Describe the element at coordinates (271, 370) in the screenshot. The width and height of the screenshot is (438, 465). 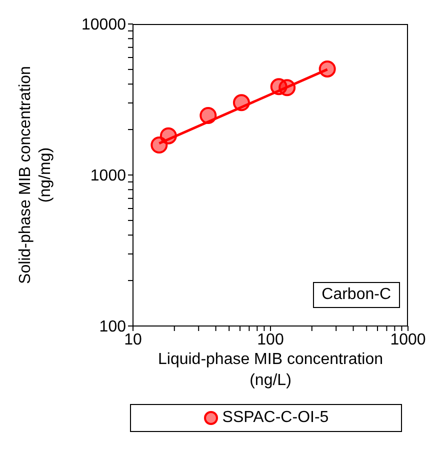
I see `x-axis-title: Liquid-phase MIB concentration (ng/L)` at that location.